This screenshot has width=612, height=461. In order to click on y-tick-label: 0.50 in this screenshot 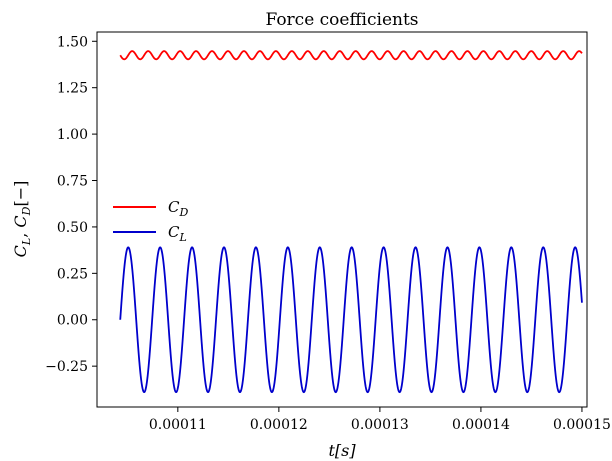, I will do `click(72, 228)`.